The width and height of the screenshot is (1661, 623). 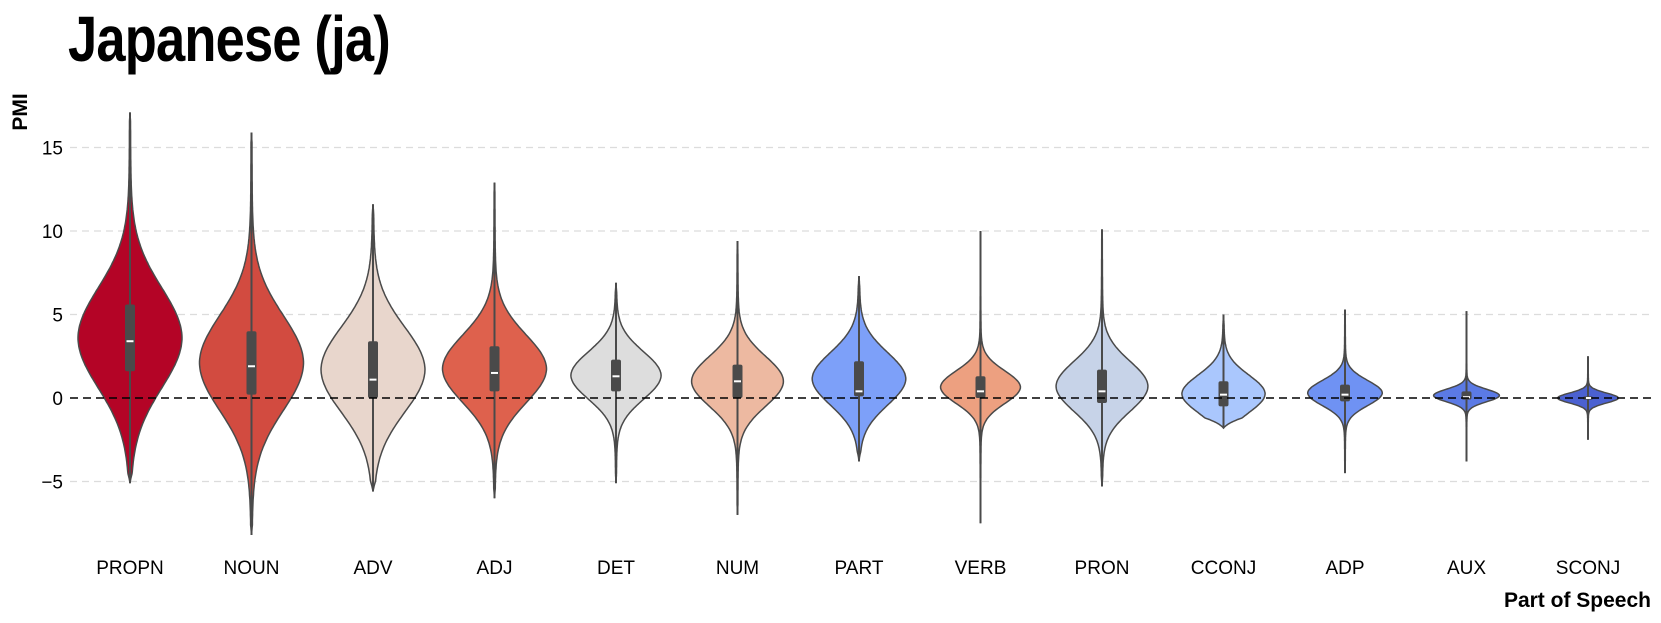 I want to click on y-axis-title: PMI, so click(x=20, y=111).